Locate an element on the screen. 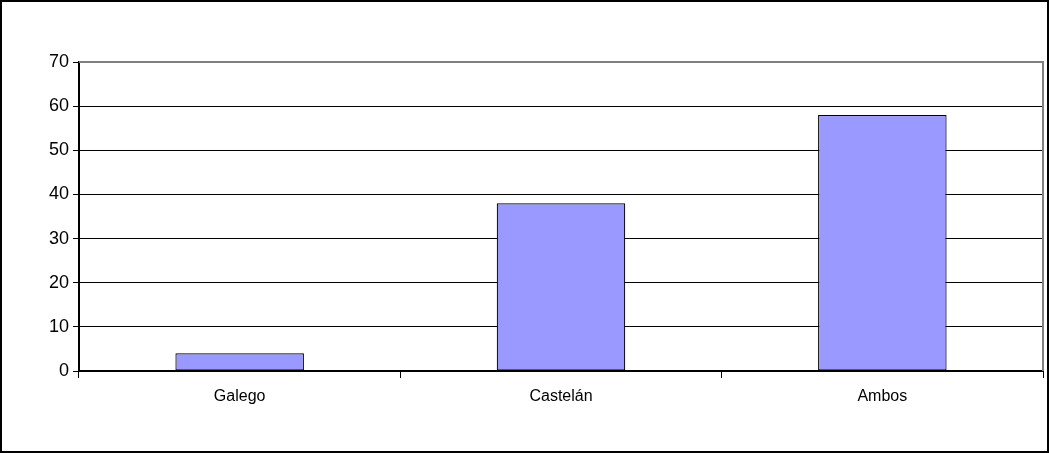  y-tick-label: 50 is located at coordinates (58, 149).